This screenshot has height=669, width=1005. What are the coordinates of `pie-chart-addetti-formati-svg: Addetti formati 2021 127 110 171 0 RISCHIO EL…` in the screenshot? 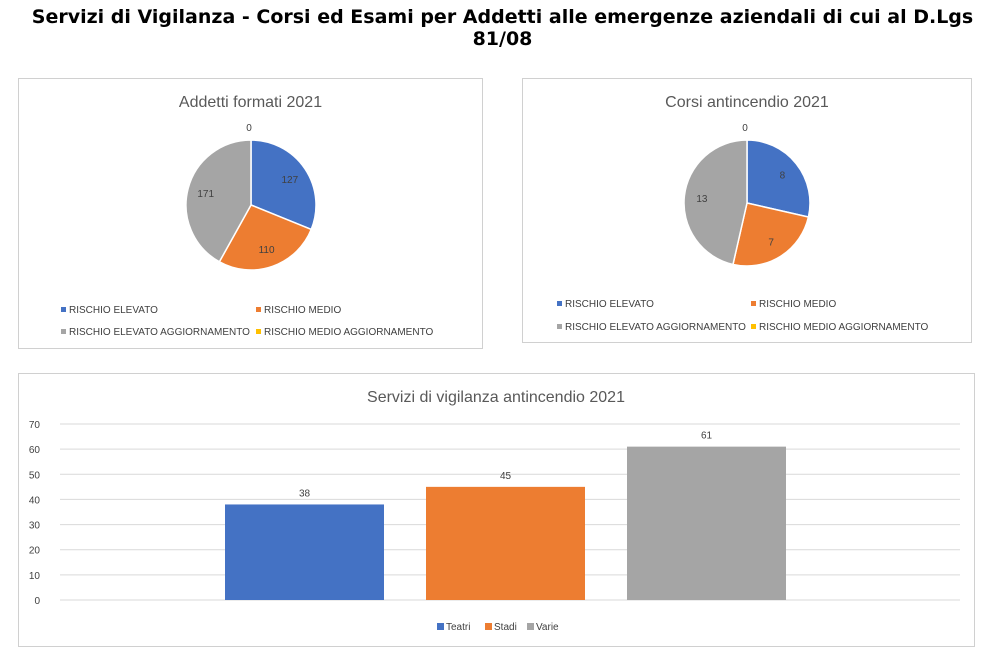 It's located at (247, 216).